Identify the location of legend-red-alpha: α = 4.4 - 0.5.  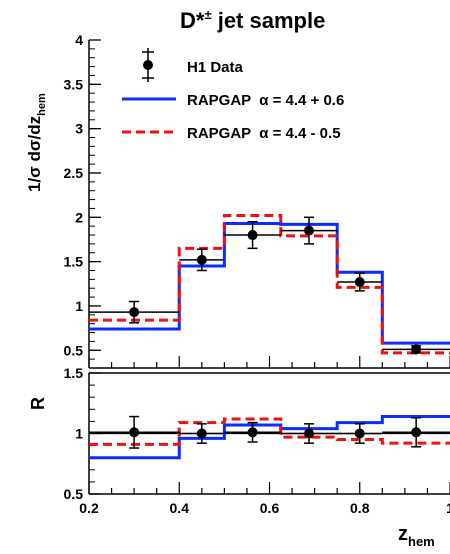
(299, 133).